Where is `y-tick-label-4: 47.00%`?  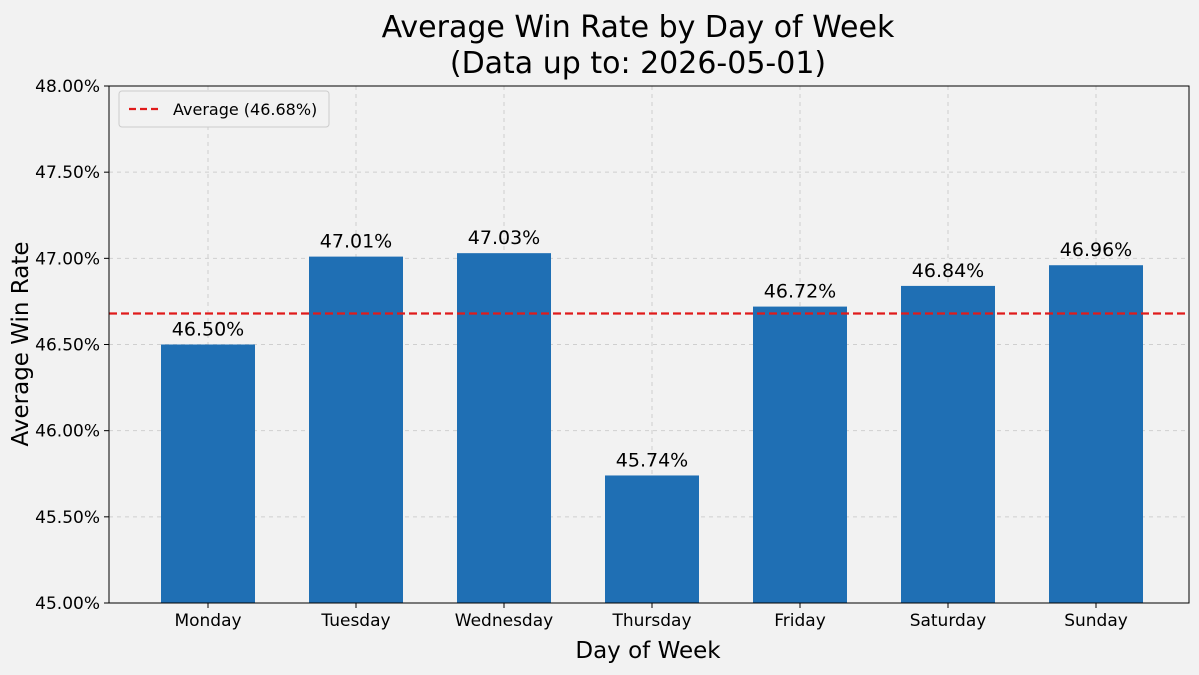
y-tick-label-4: 47.00% is located at coordinates (67, 259).